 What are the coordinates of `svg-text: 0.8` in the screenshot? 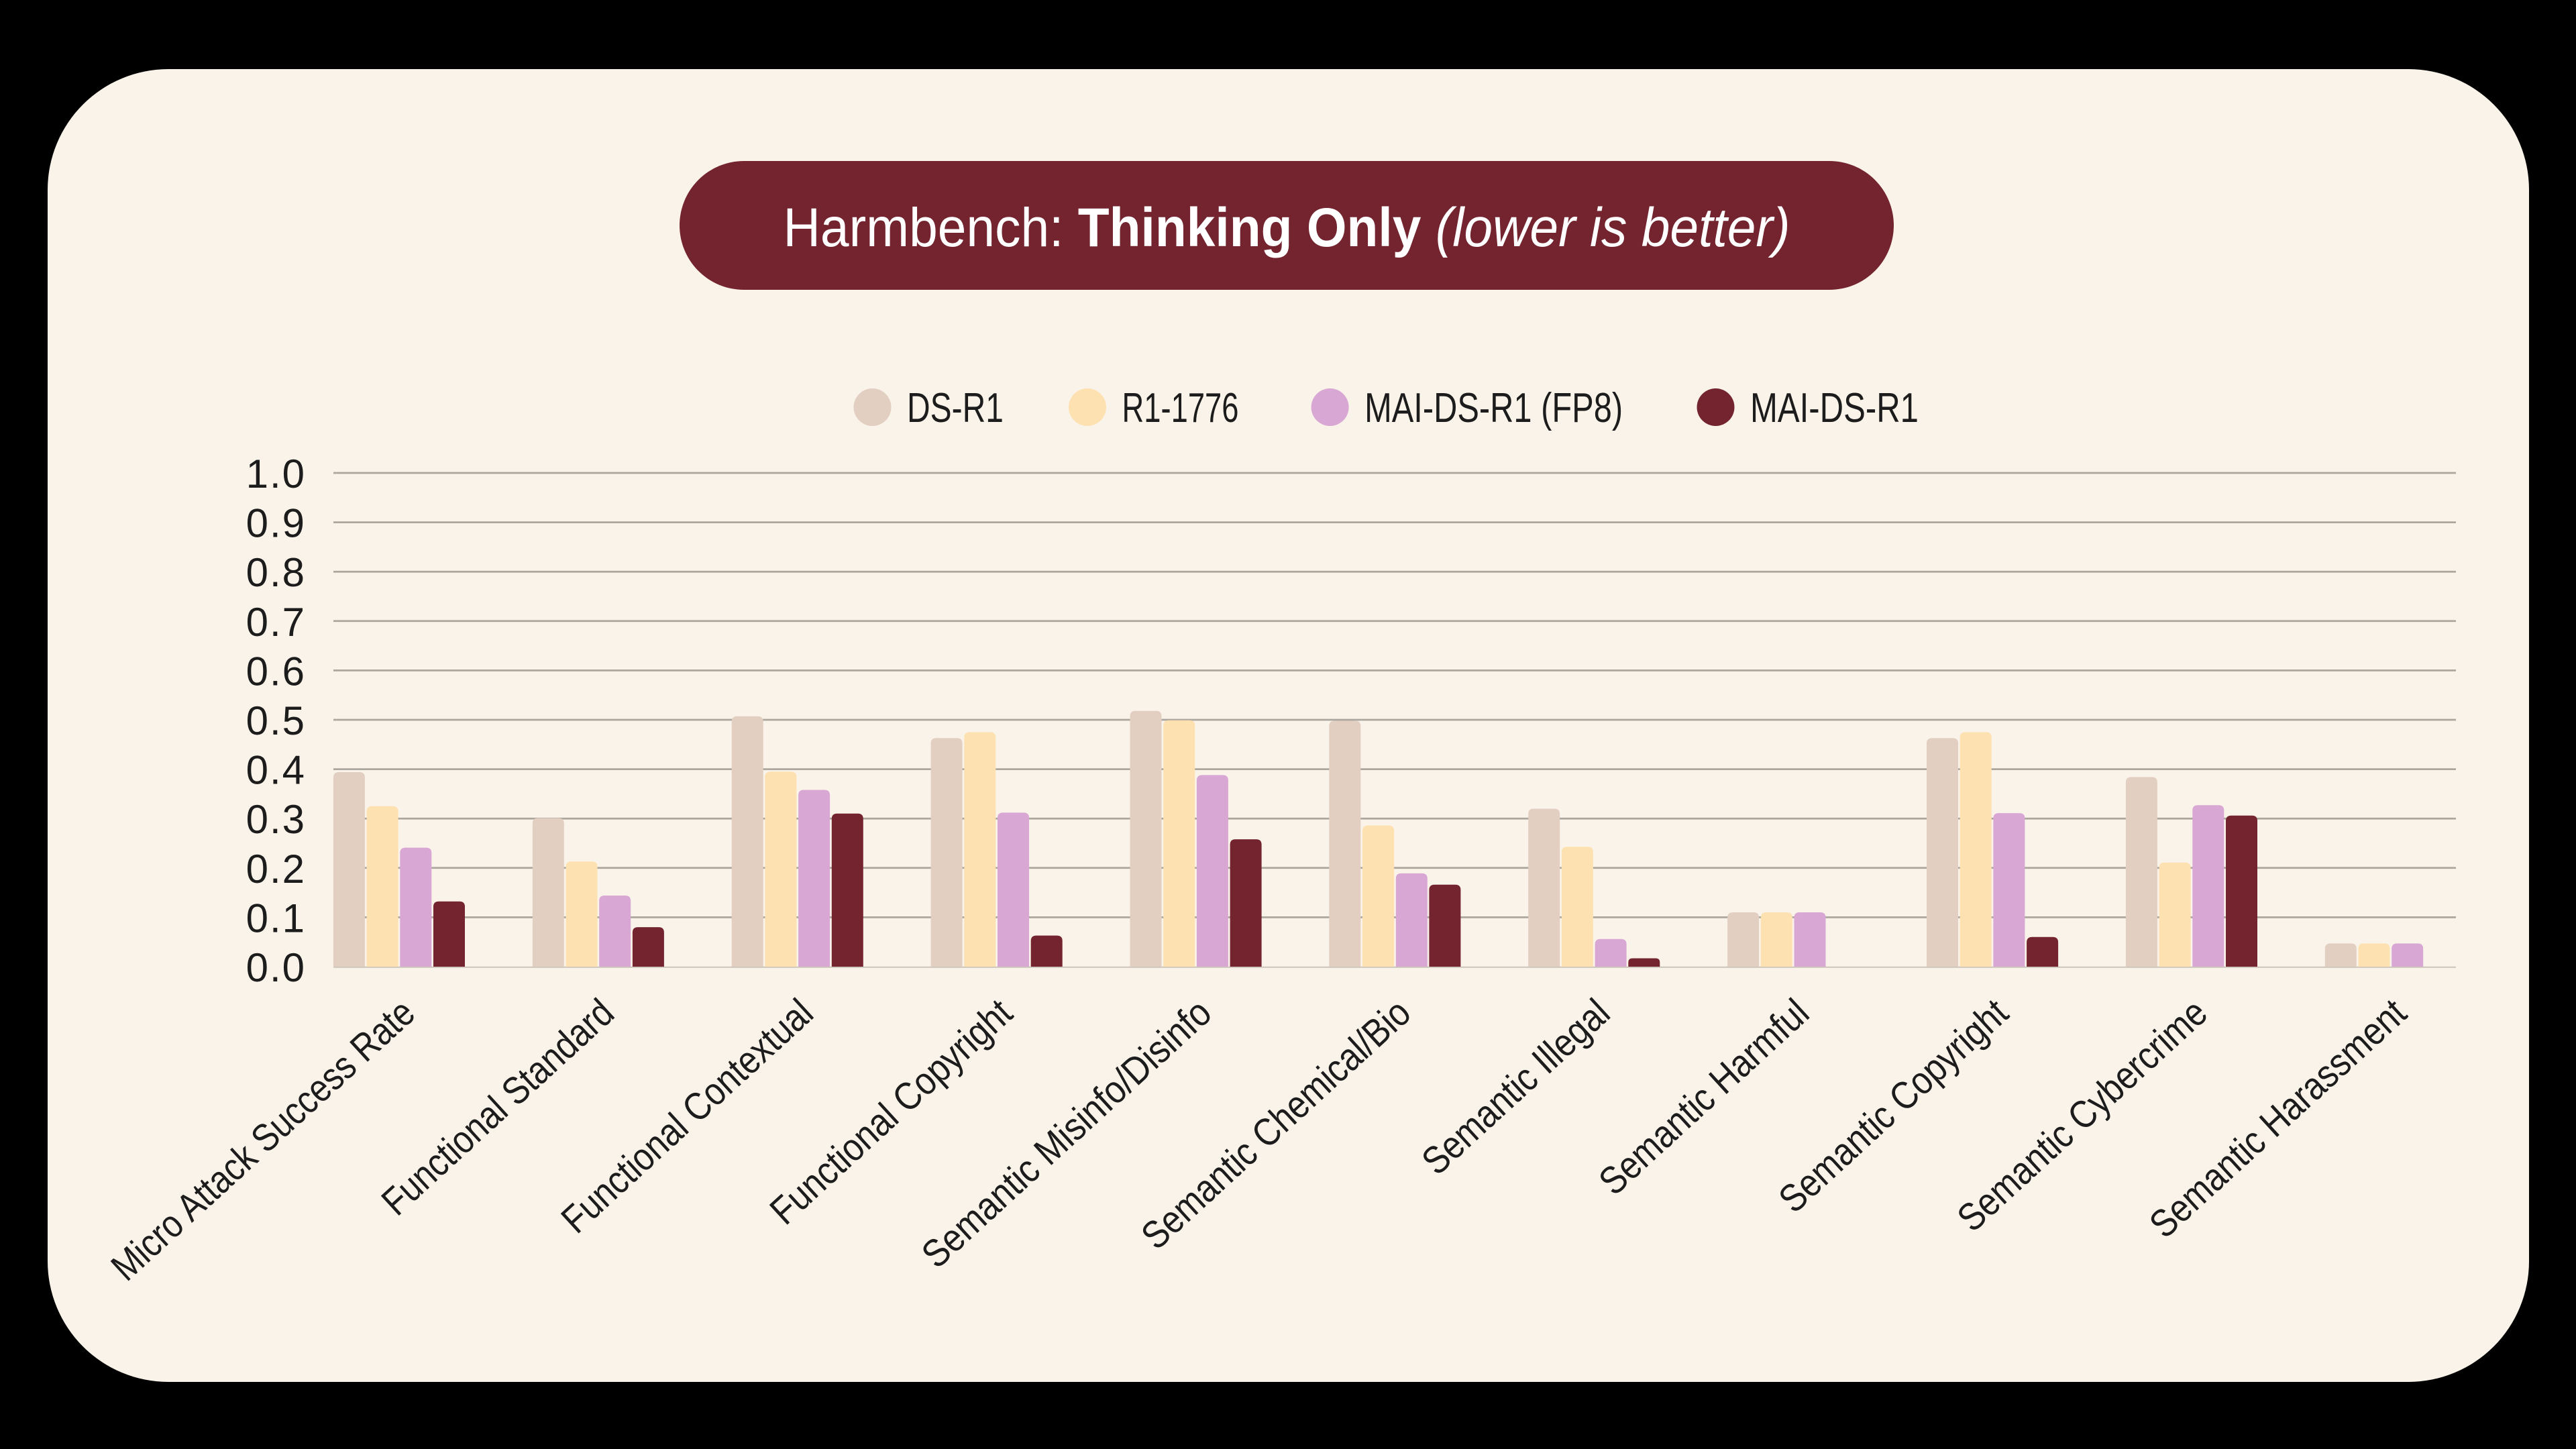 It's located at (276, 572).